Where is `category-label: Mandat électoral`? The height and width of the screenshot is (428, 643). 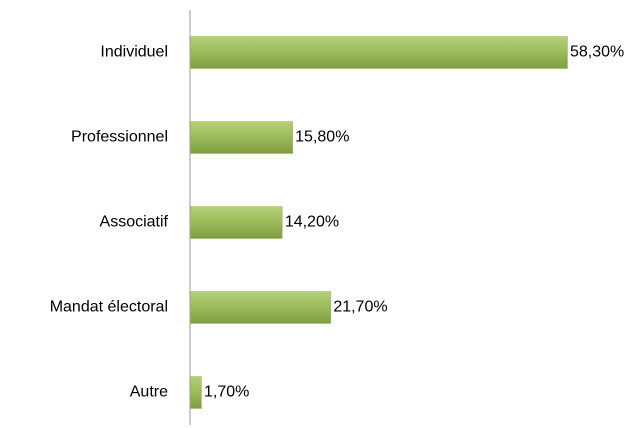
category-label: Mandat électoral is located at coordinates (109, 307).